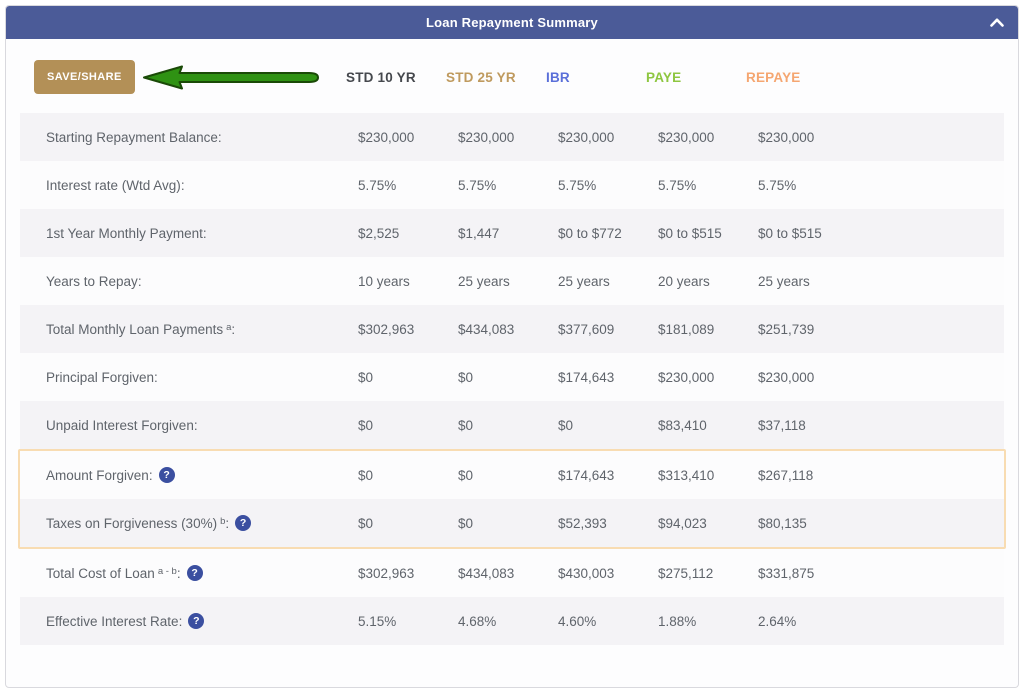 Image resolution: width=1024 pixels, height=699 pixels. I want to click on column-header-std-25-yr: STD 25 YR, so click(481, 77).